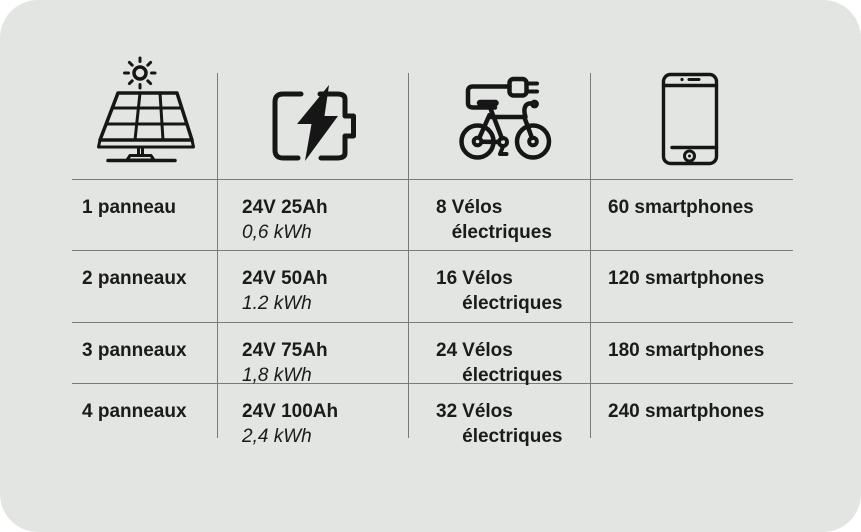 This screenshot has width=861, height=532. I want to click on battery-capacity-cell: 24V 100Ah 2,4 kWh, so click(312, 421).